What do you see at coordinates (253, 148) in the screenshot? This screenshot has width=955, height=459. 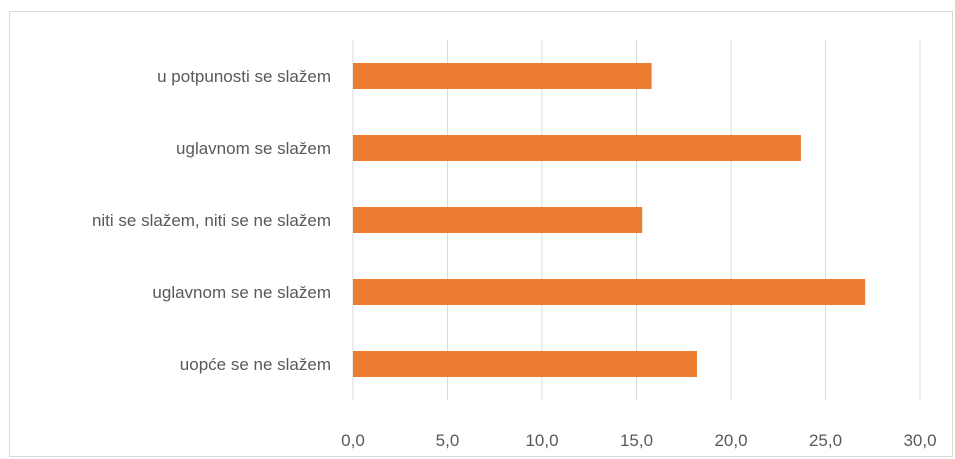 I see `category-label: uglavnom se slažem` at bounding box center [253, 148].